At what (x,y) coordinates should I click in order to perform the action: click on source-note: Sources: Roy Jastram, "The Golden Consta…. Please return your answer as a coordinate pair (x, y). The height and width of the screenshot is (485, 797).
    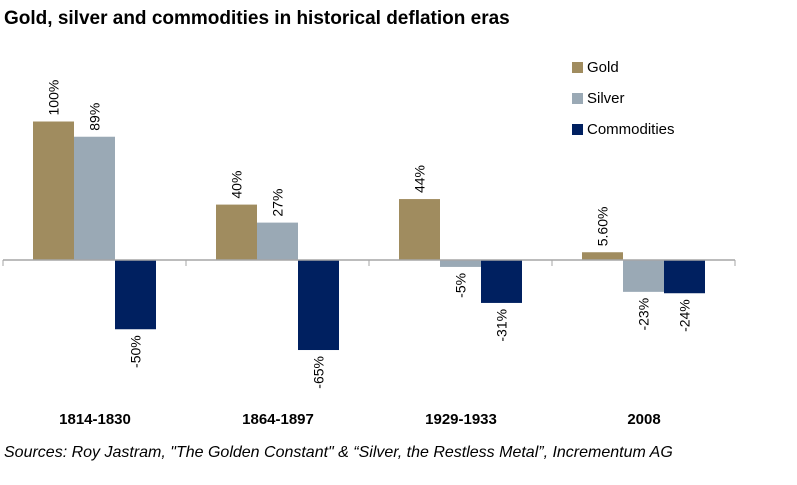
    Looking at the image, I should click on (338, 452).